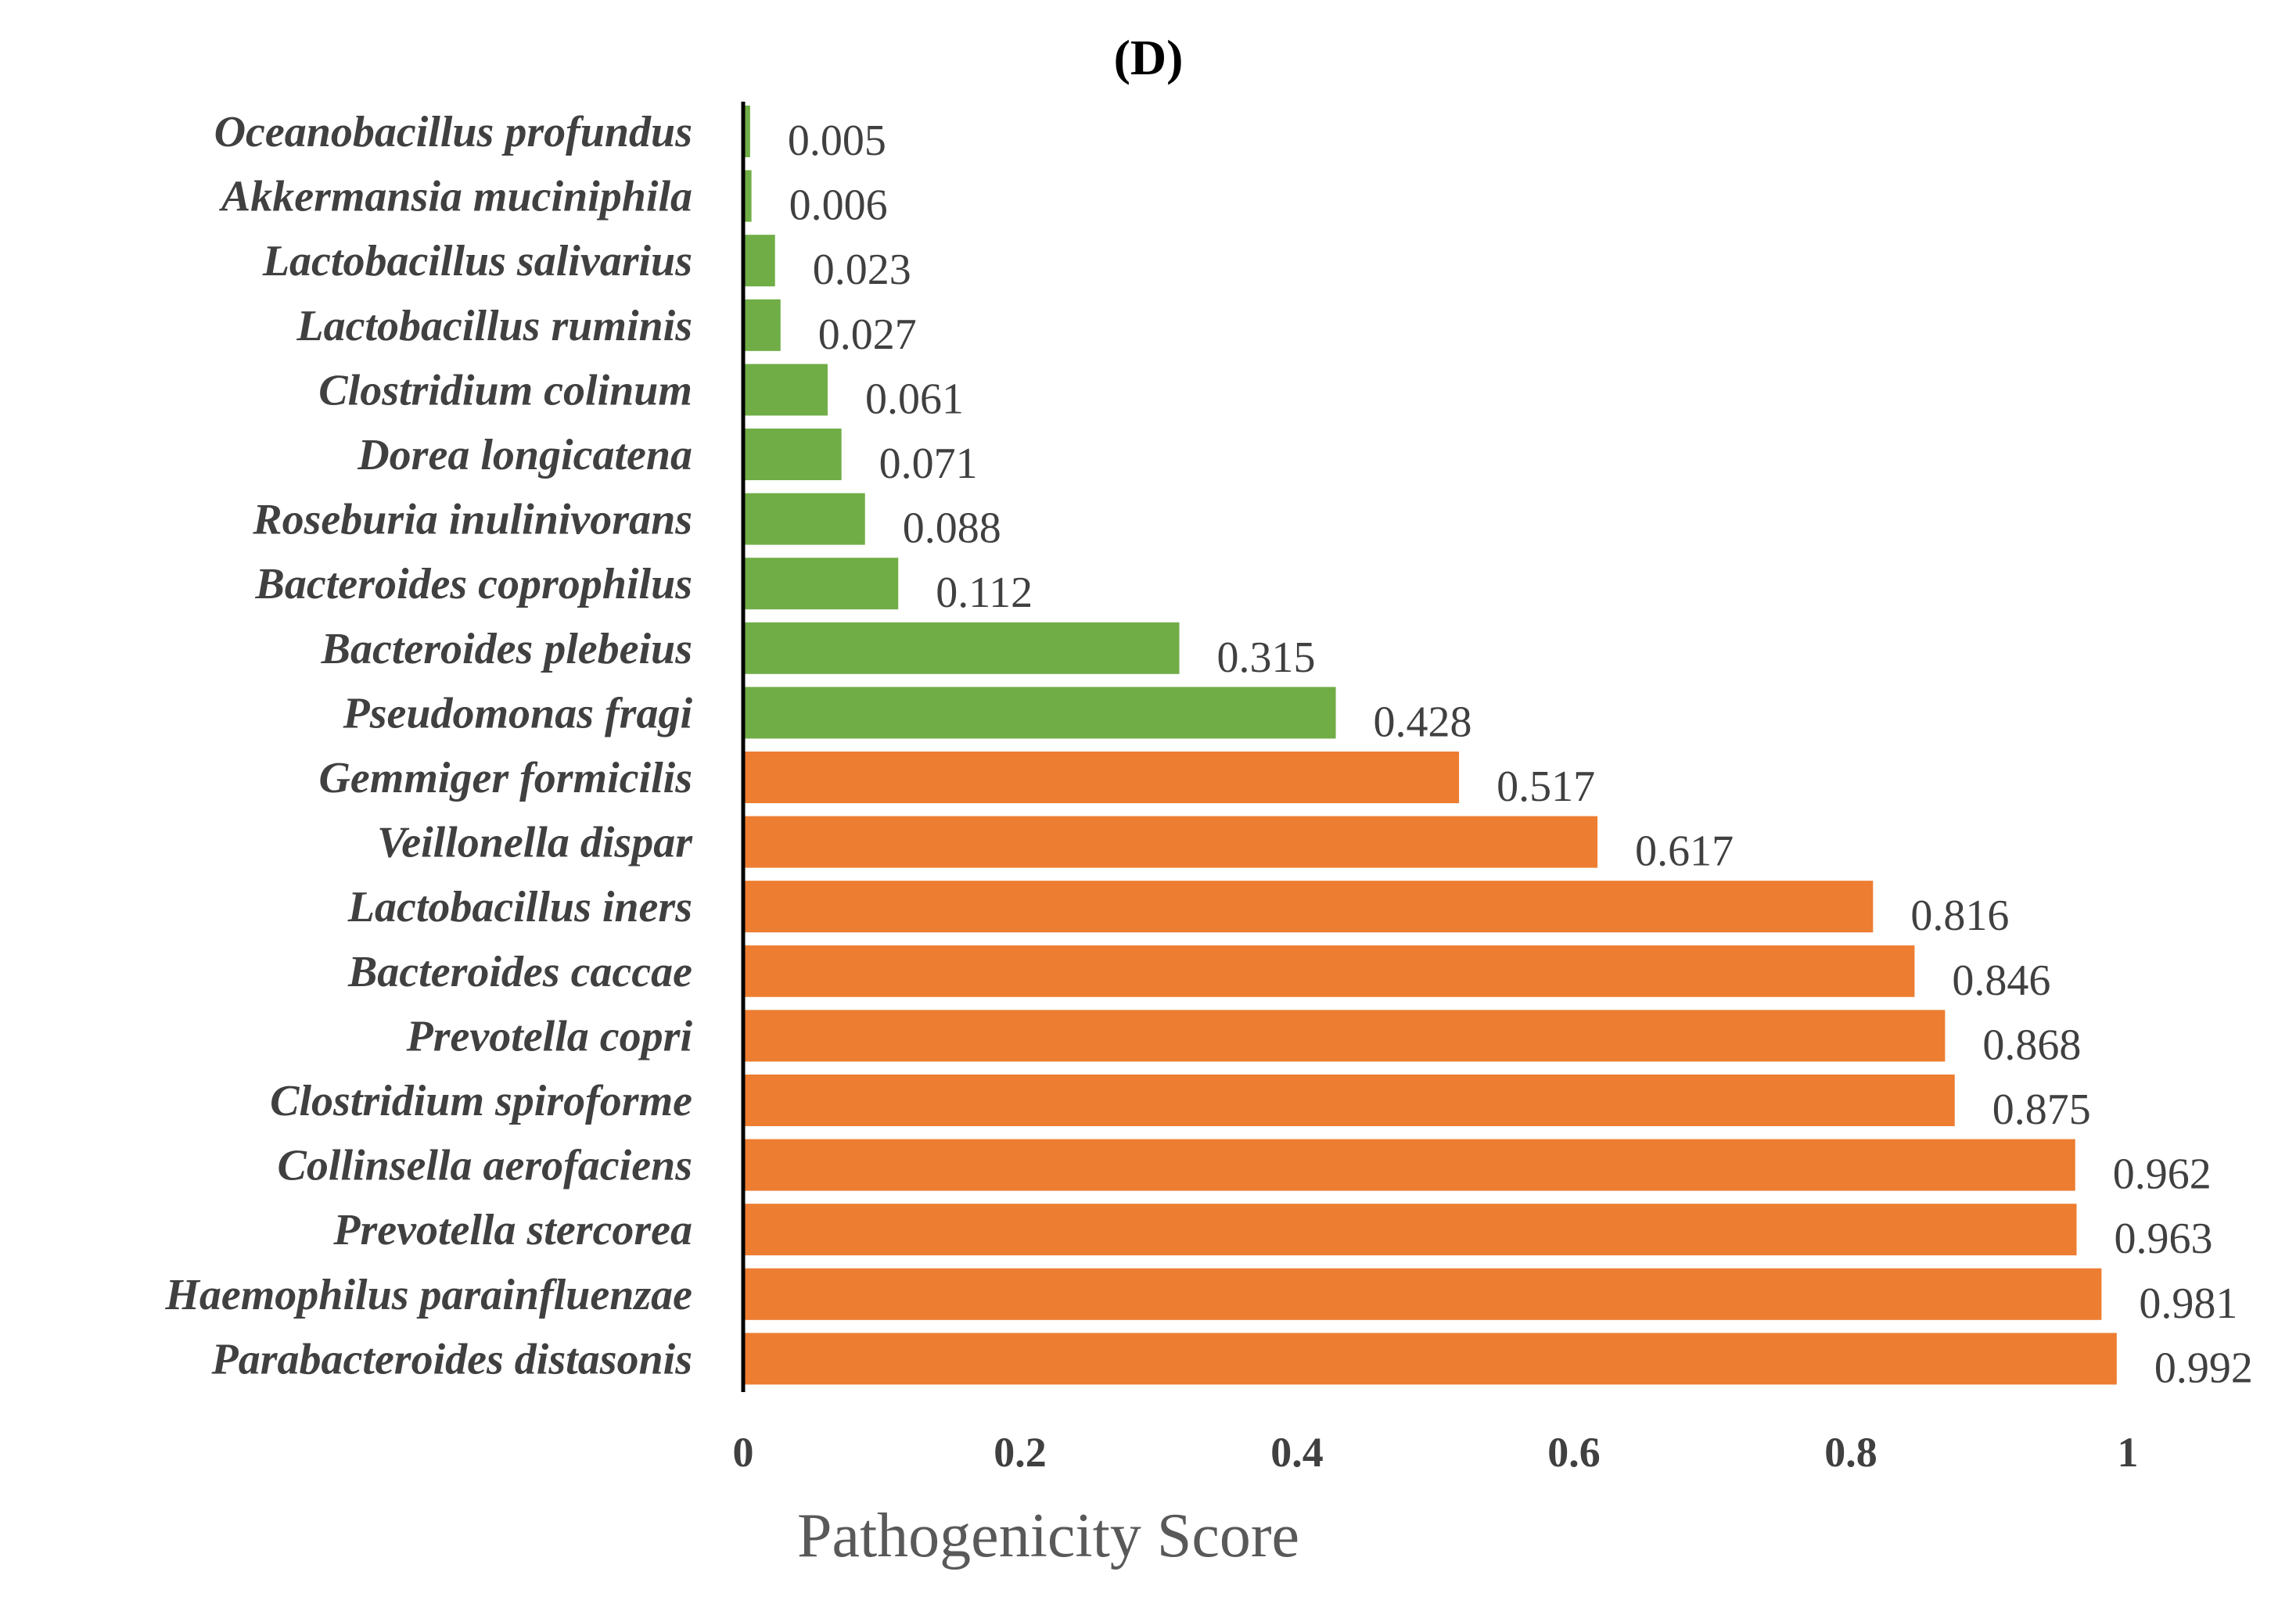  Describe the element at coordinates (748, 196) in the screenshot. I see `bar-akkermansia-muciniphila` at that location.